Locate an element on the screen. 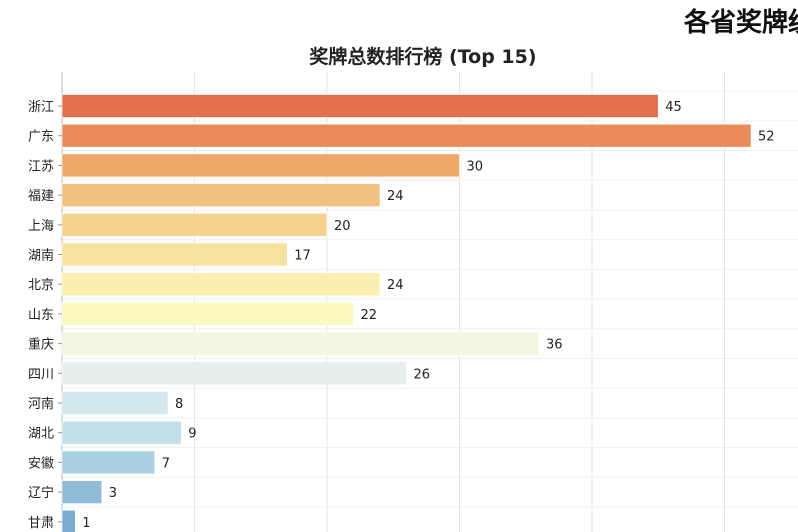  bar-value-label: 9 is located at coordinates (192, 434).